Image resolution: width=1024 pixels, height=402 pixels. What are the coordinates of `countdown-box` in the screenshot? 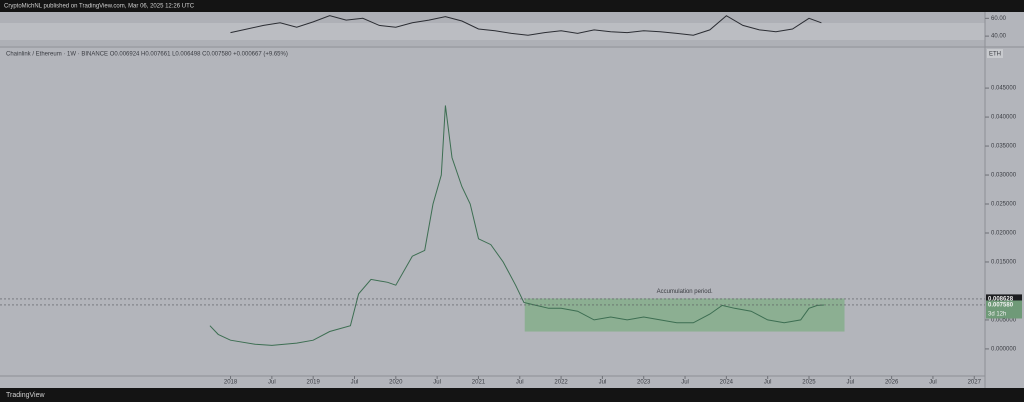 It's located at (1004, 314).